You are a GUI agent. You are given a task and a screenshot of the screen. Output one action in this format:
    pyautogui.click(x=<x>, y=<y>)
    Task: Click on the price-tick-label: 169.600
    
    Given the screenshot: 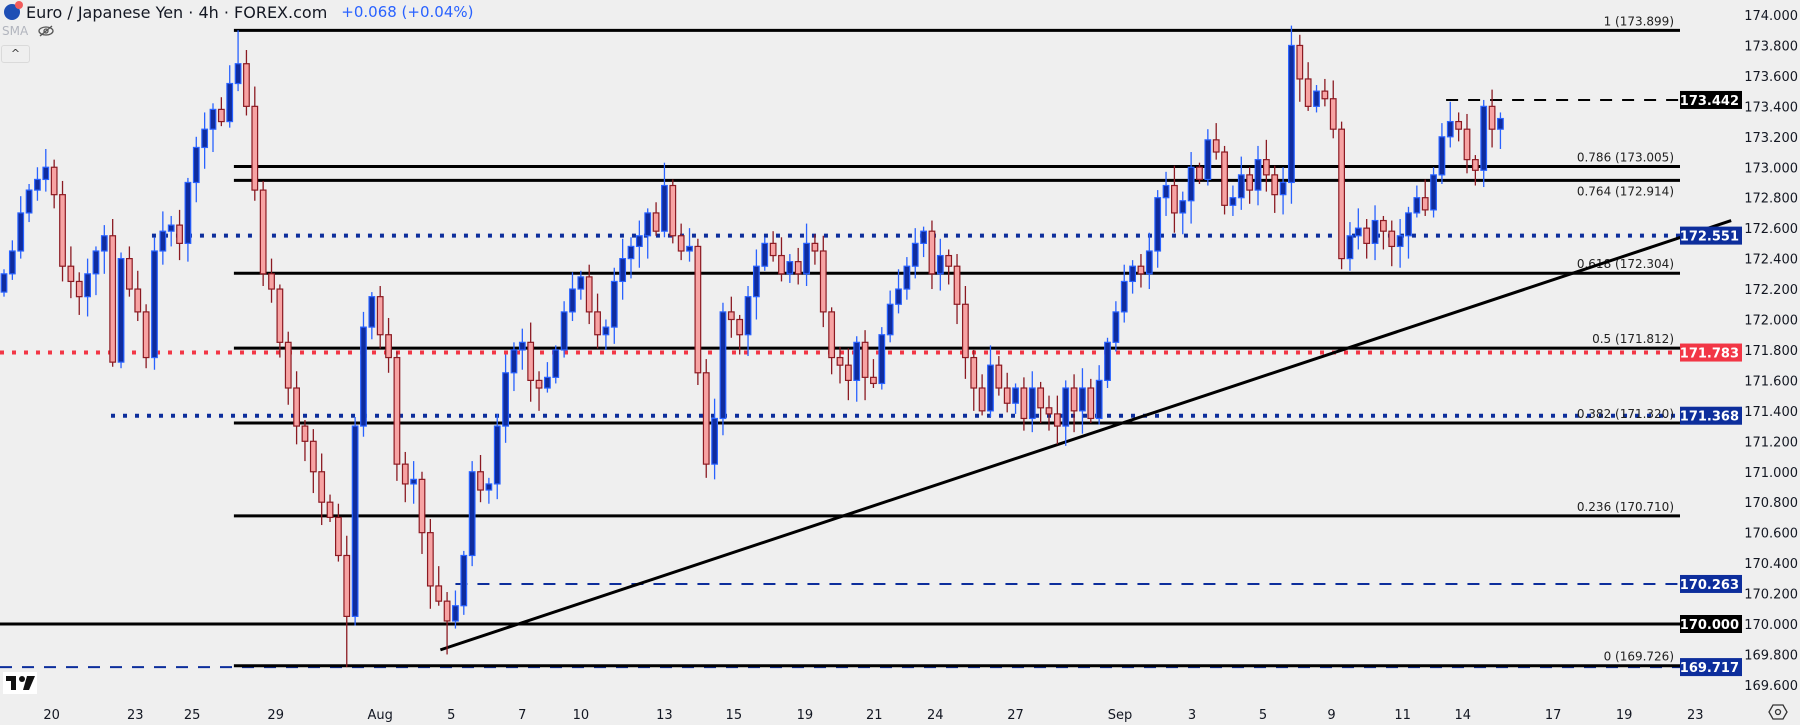 What is the action you would take?
    pyautogui.click(x=1771, y=686)
    